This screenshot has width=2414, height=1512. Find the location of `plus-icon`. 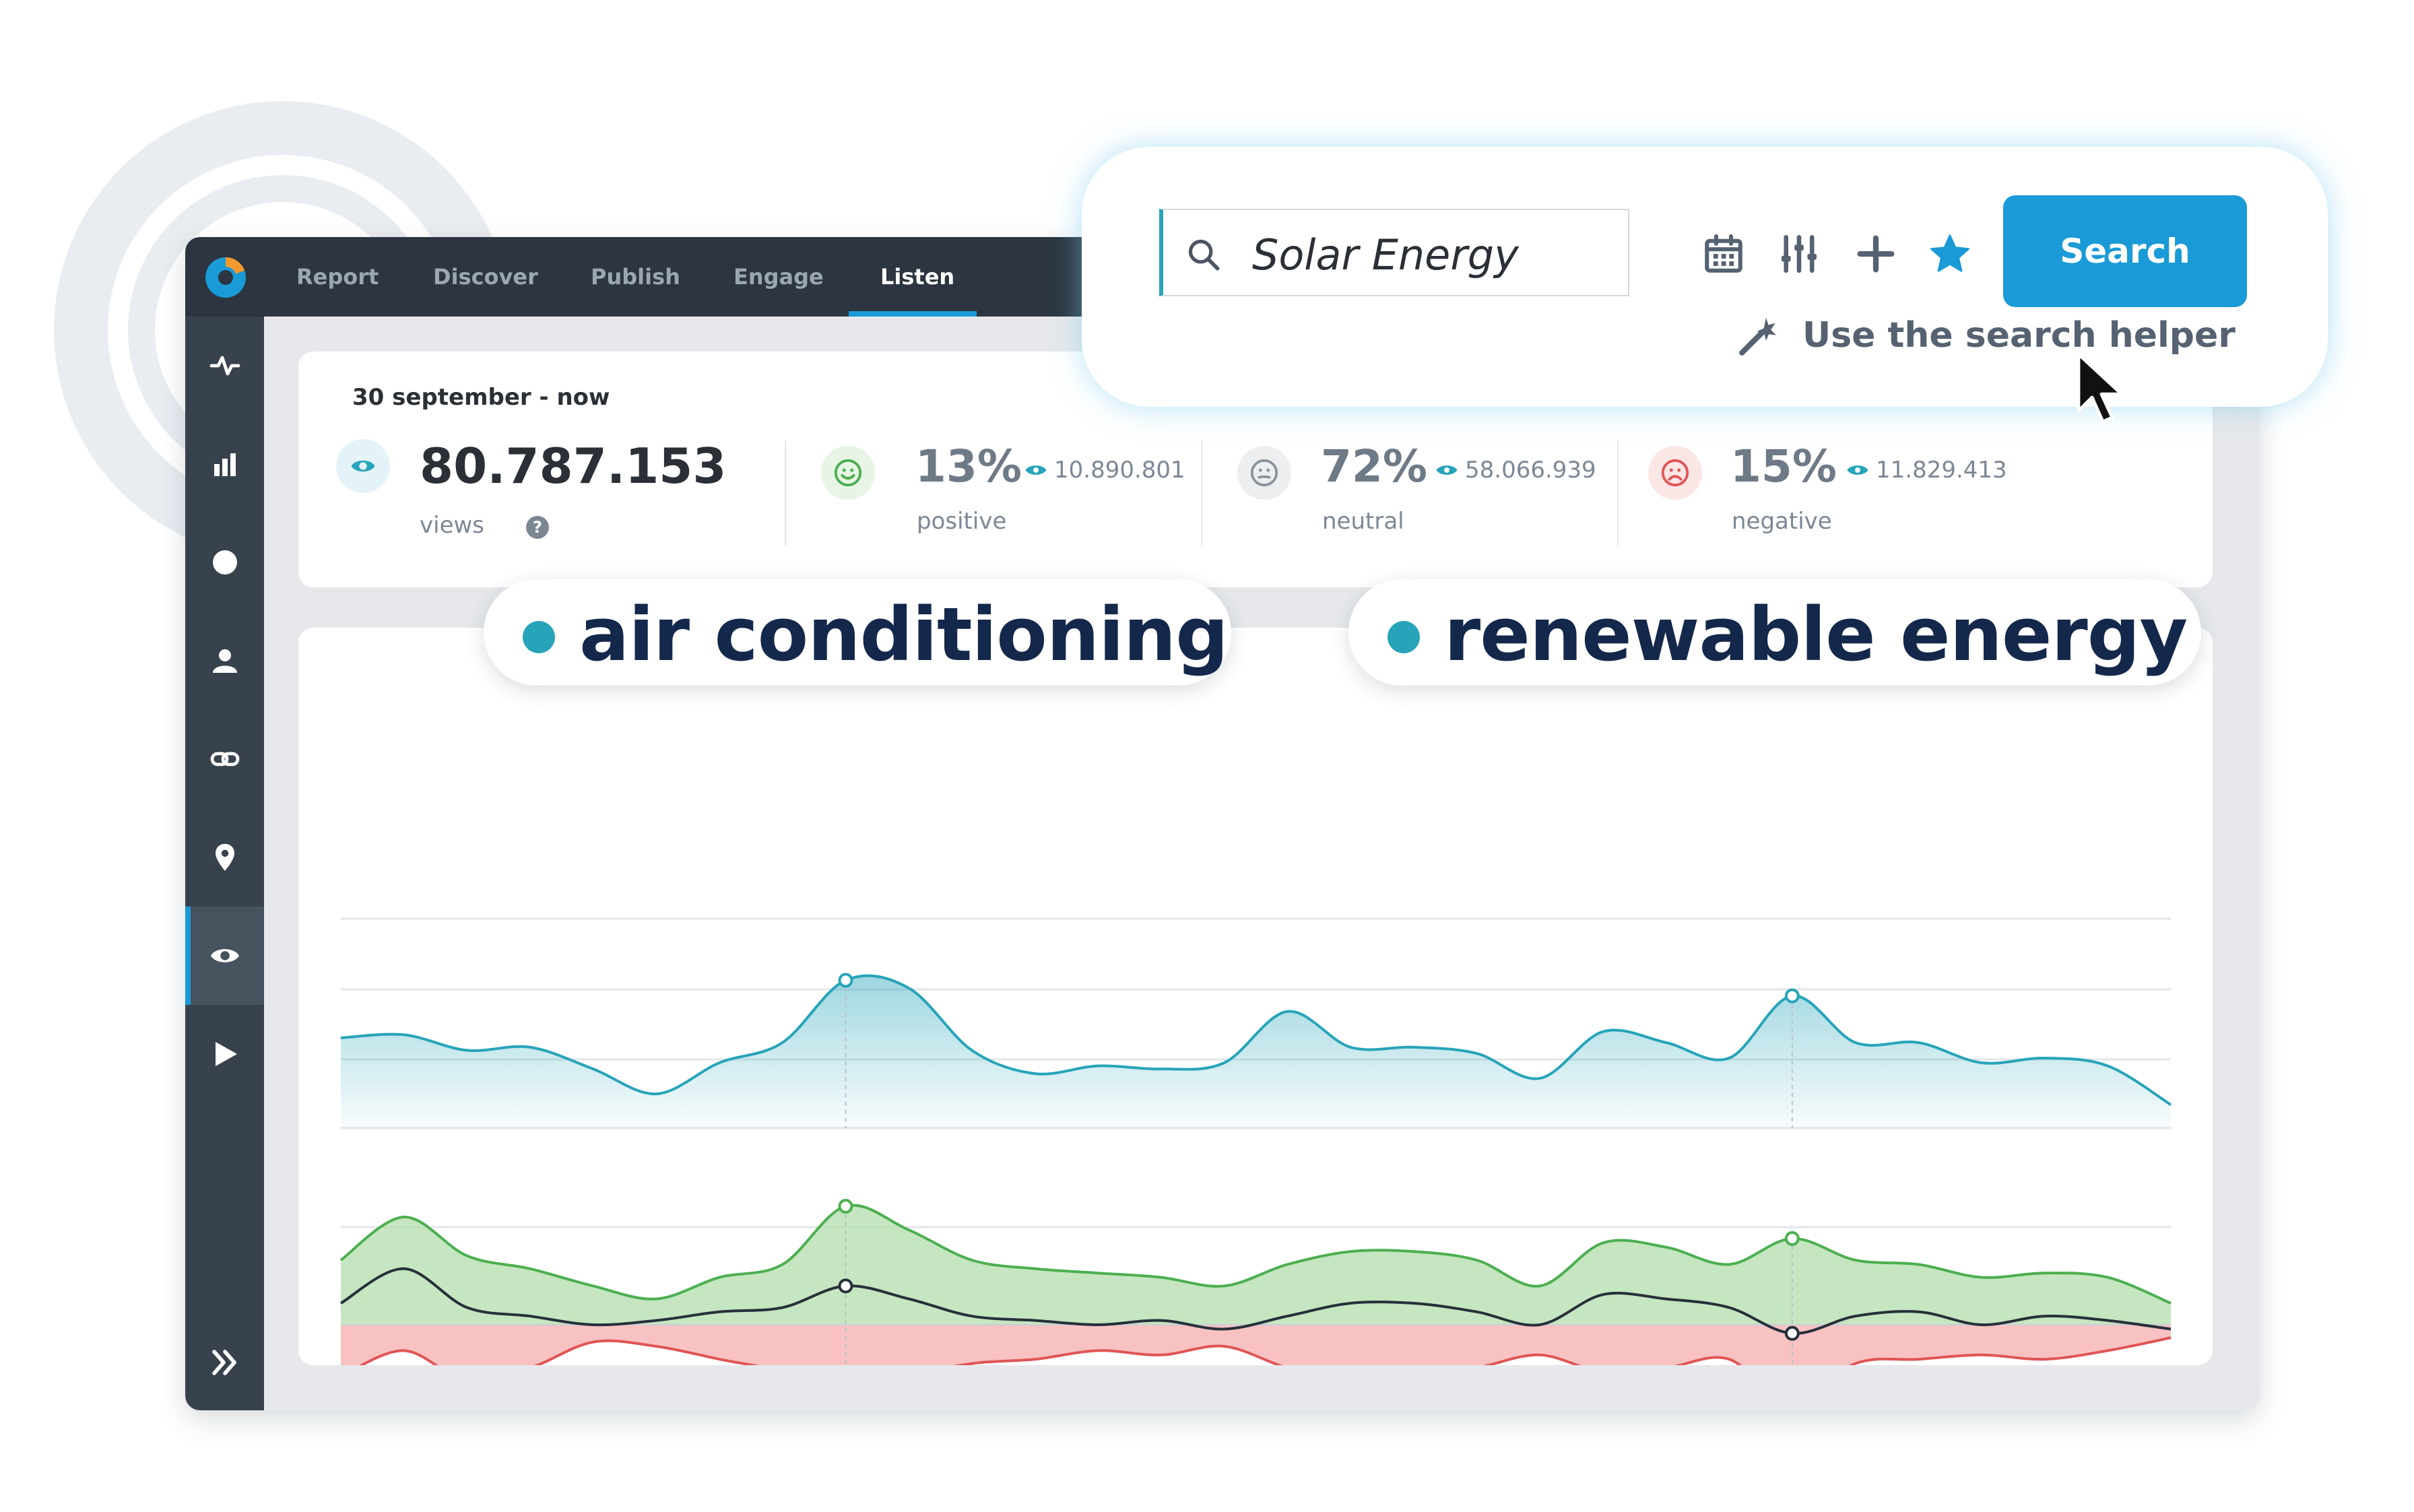

plus-icon is located at coordinates (1876, 254).